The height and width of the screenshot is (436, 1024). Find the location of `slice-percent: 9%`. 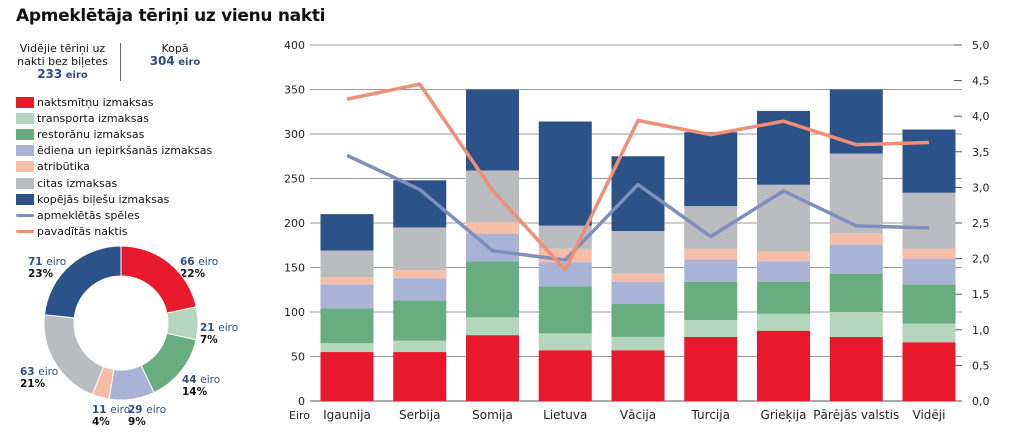

slice-percent: 9% is located at coordinates (137, 422).